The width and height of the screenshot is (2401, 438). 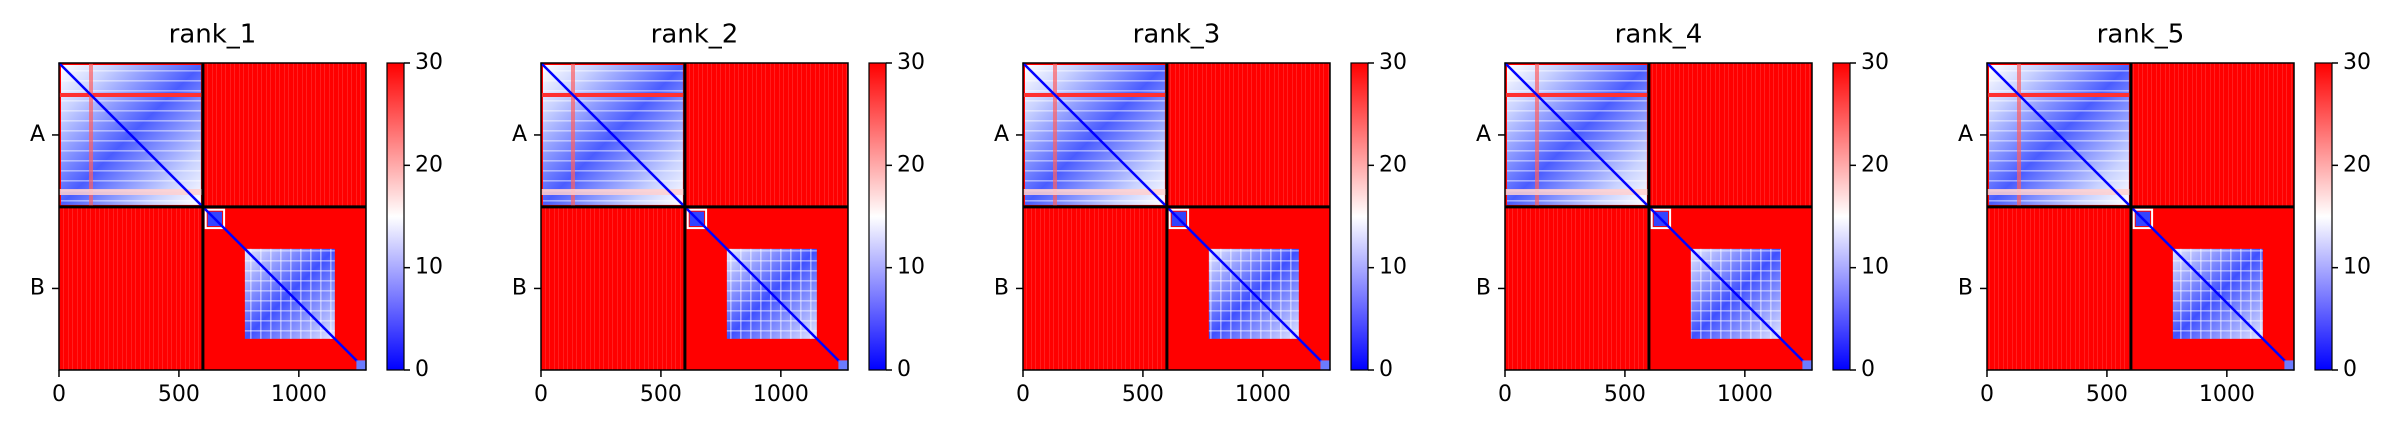 What do you see at coordinates (1177, 35) in the screenshot?
I see `panel-title: rank_3` at bounding box center [1177, 35].